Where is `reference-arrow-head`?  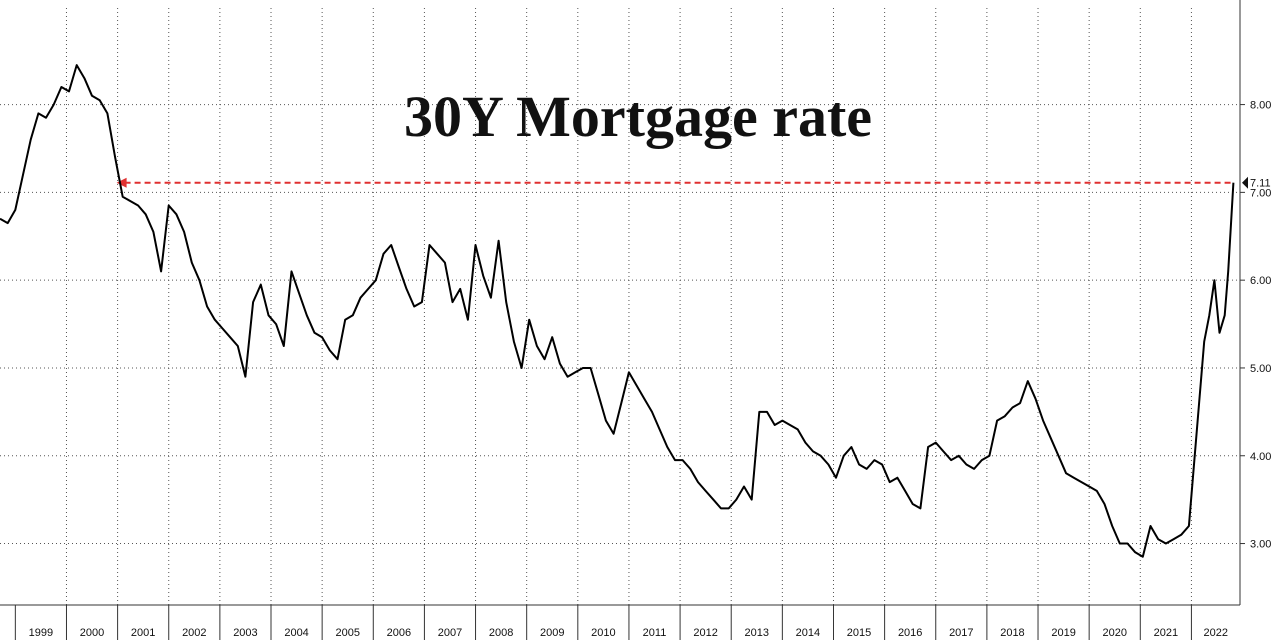 reference-arrow-head is located at coordinates (121, 182).